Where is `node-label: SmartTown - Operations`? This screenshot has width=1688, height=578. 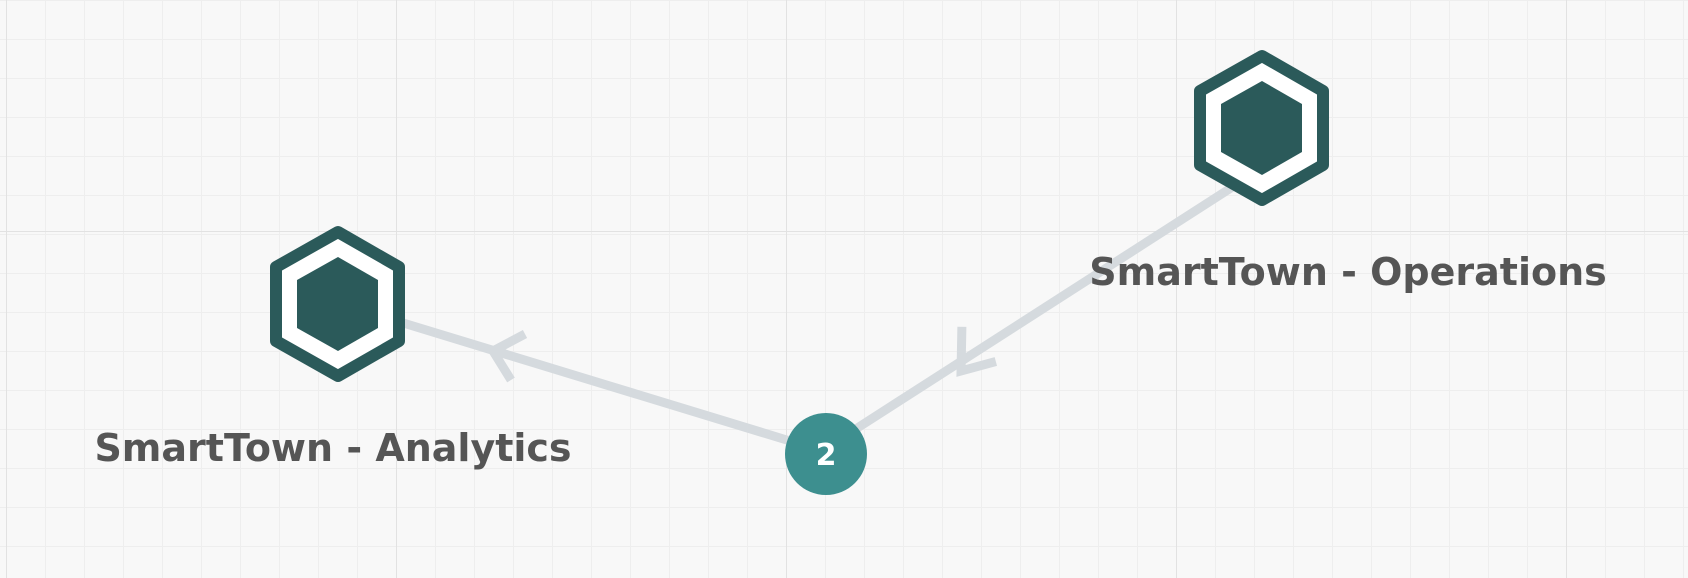
node-label: SmartTown - Operations is located at coordinates (1348, 272).